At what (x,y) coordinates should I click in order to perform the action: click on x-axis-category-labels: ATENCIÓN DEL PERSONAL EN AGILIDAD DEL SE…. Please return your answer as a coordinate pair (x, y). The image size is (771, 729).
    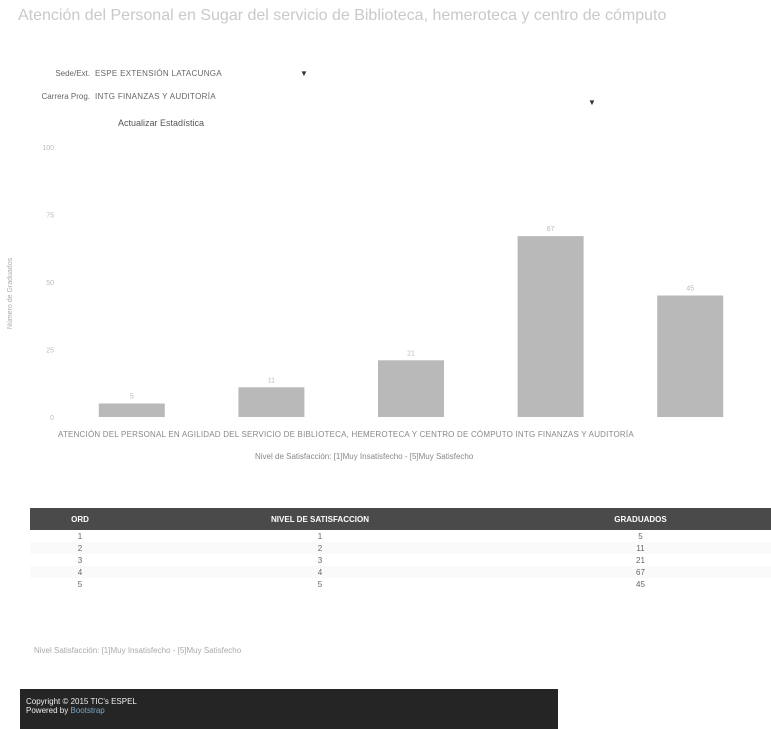
    Looking at the image, I should click on (346, 434).